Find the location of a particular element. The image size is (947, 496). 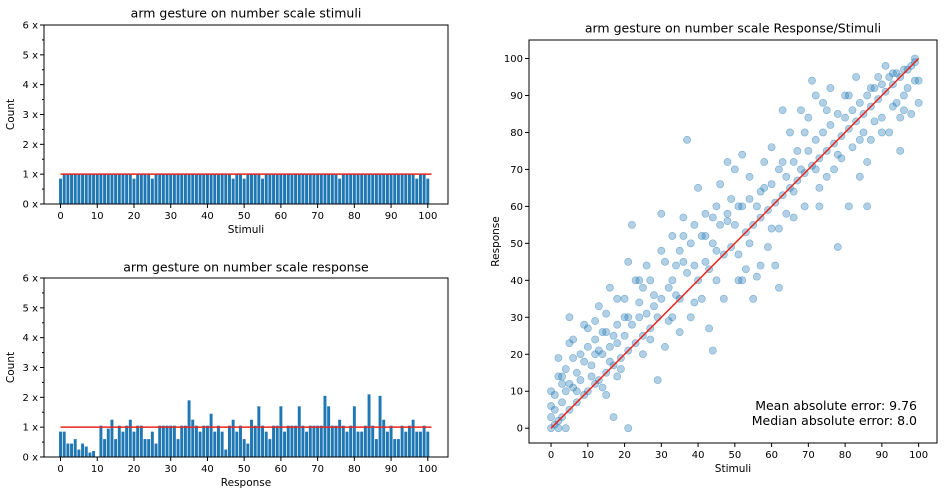

stimuli-y-ticks: 0 x 1 x 2 x 3 x 4 x 5 x 6 x is located at coordinates (33, 116).